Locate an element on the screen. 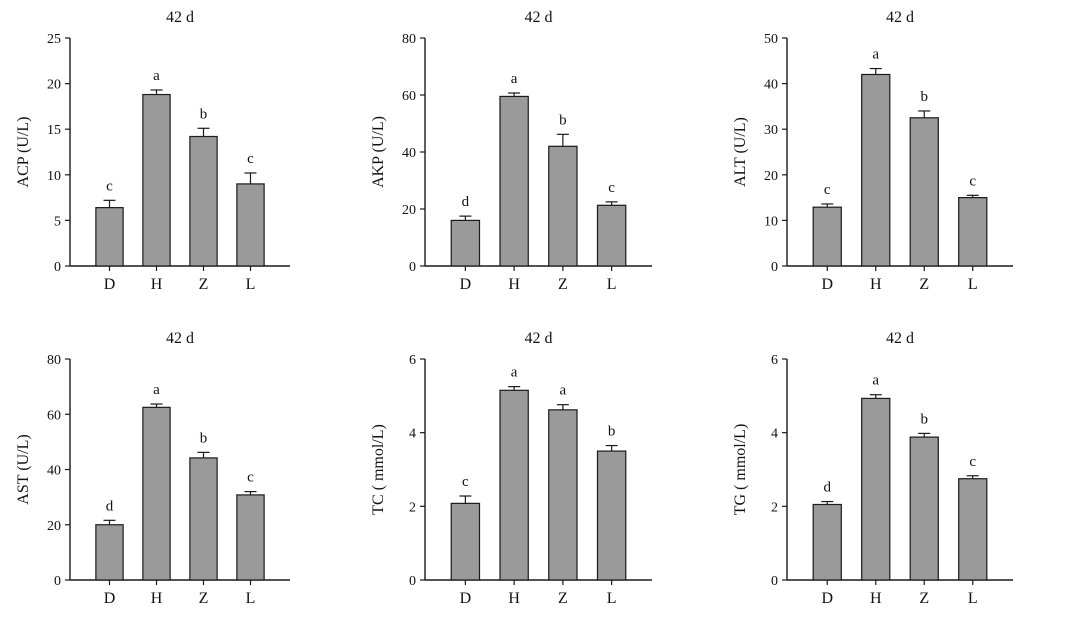 This screenshot has height=637, width=1080. y-axis-label: TC ( mmol/L) is located at coordinates (378, 469).